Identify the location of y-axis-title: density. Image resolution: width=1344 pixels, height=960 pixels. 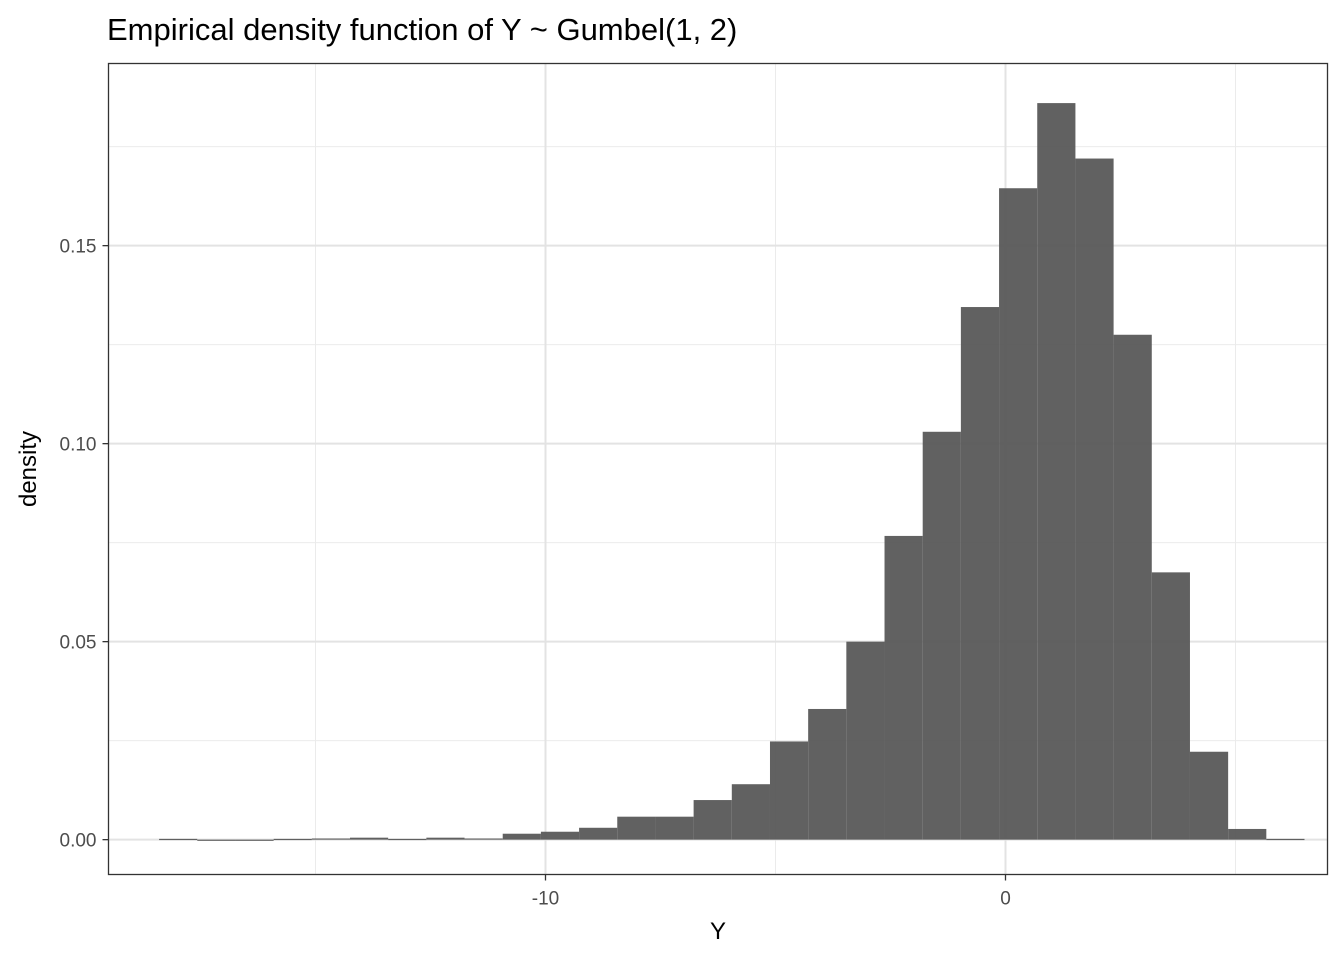
(28, 469).